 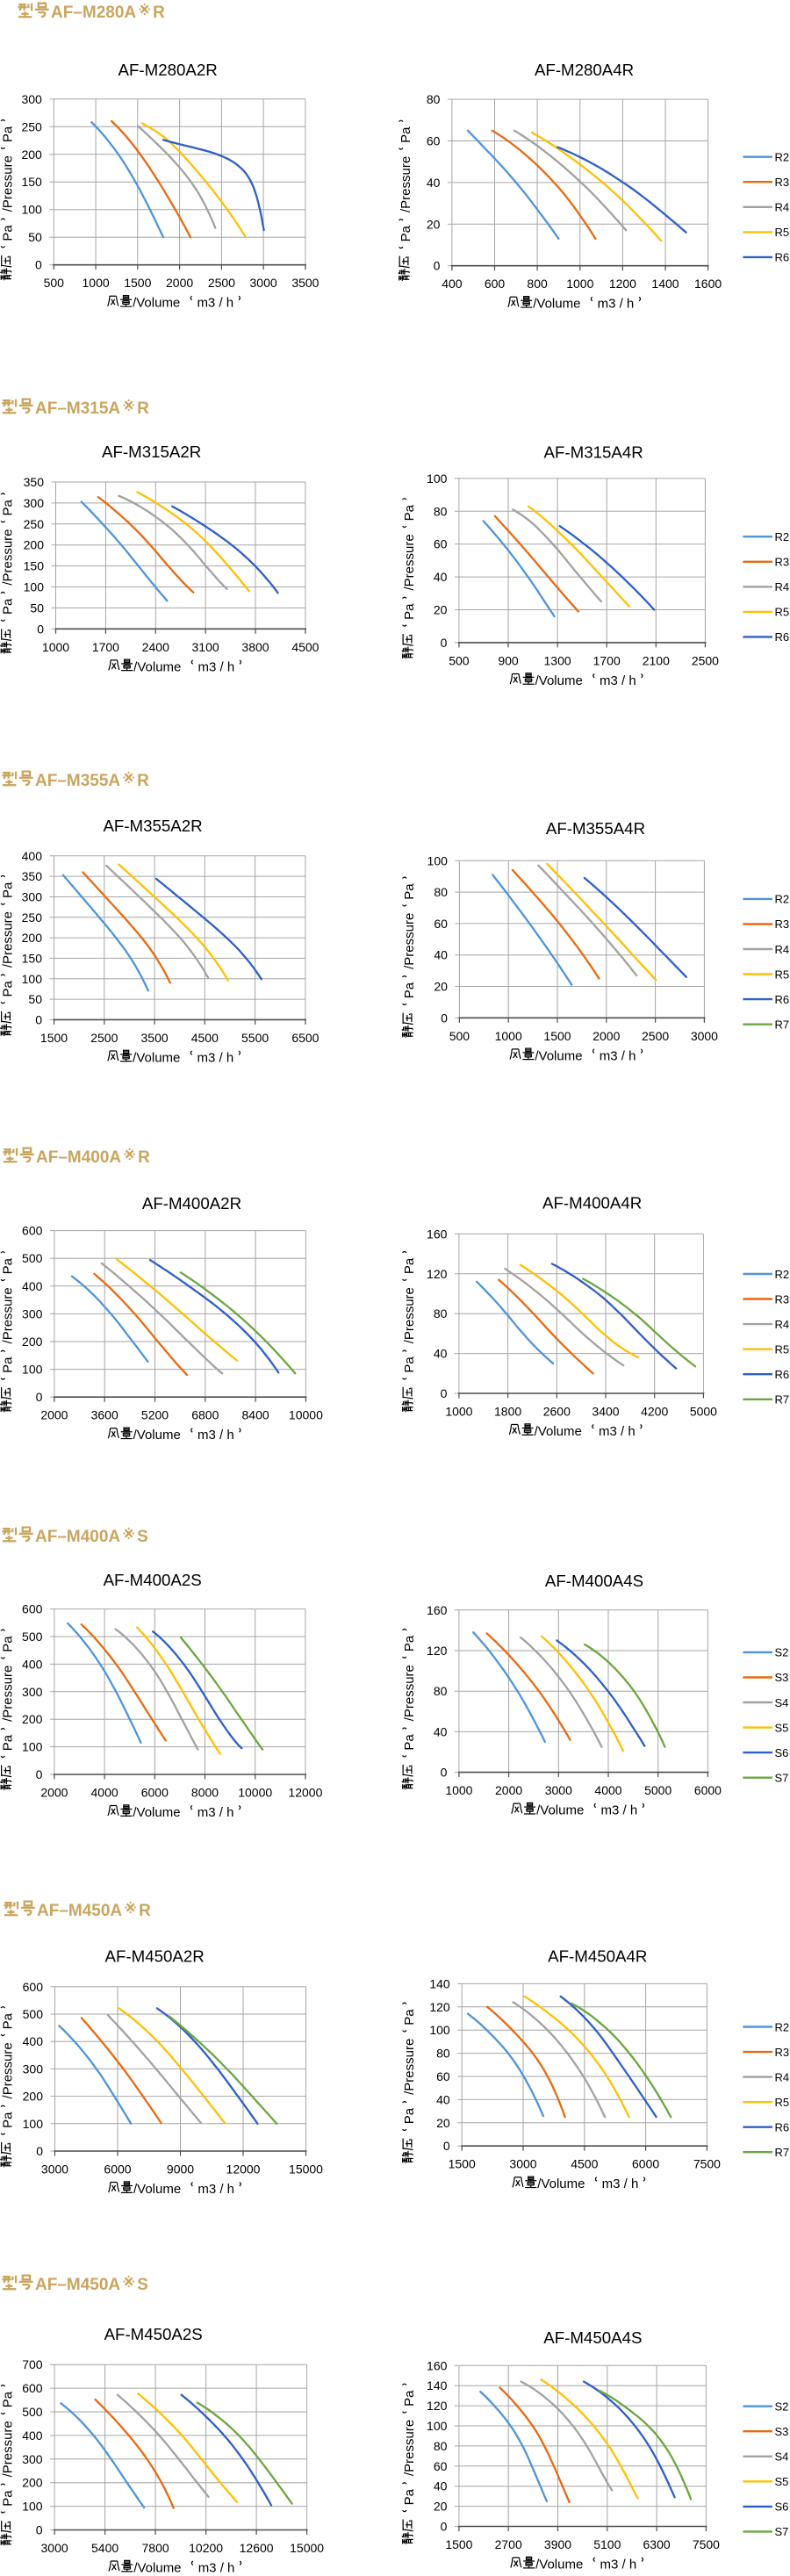 I want to click on svg-text: 140, so click(x=437, y=2385).